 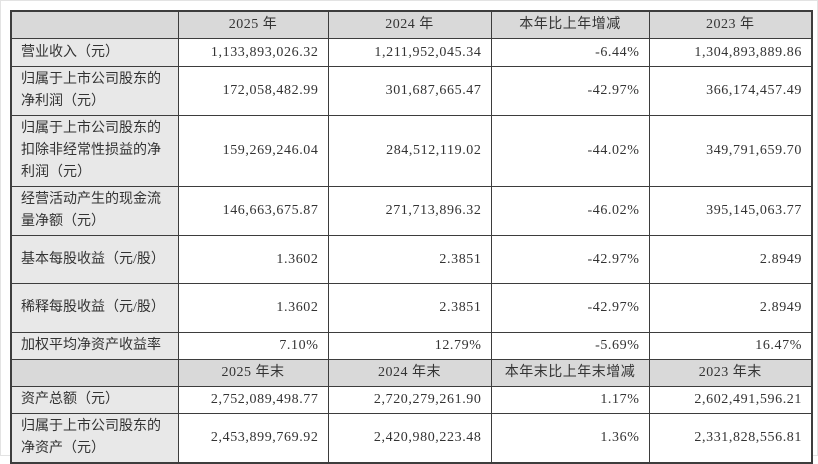 I want to click on cell-value-change: -5.69%, so click(x=570, y=346).